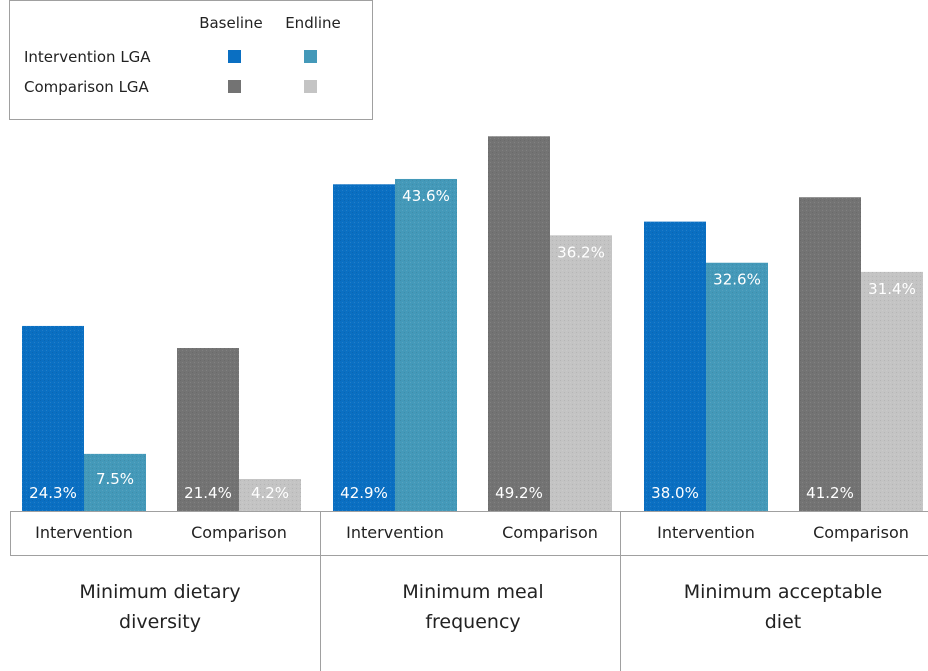  Describe the element at coordinates (426, 196) in the screenshot. I see `bar-g2-intervention-endline-label: 43.6%` at that location.